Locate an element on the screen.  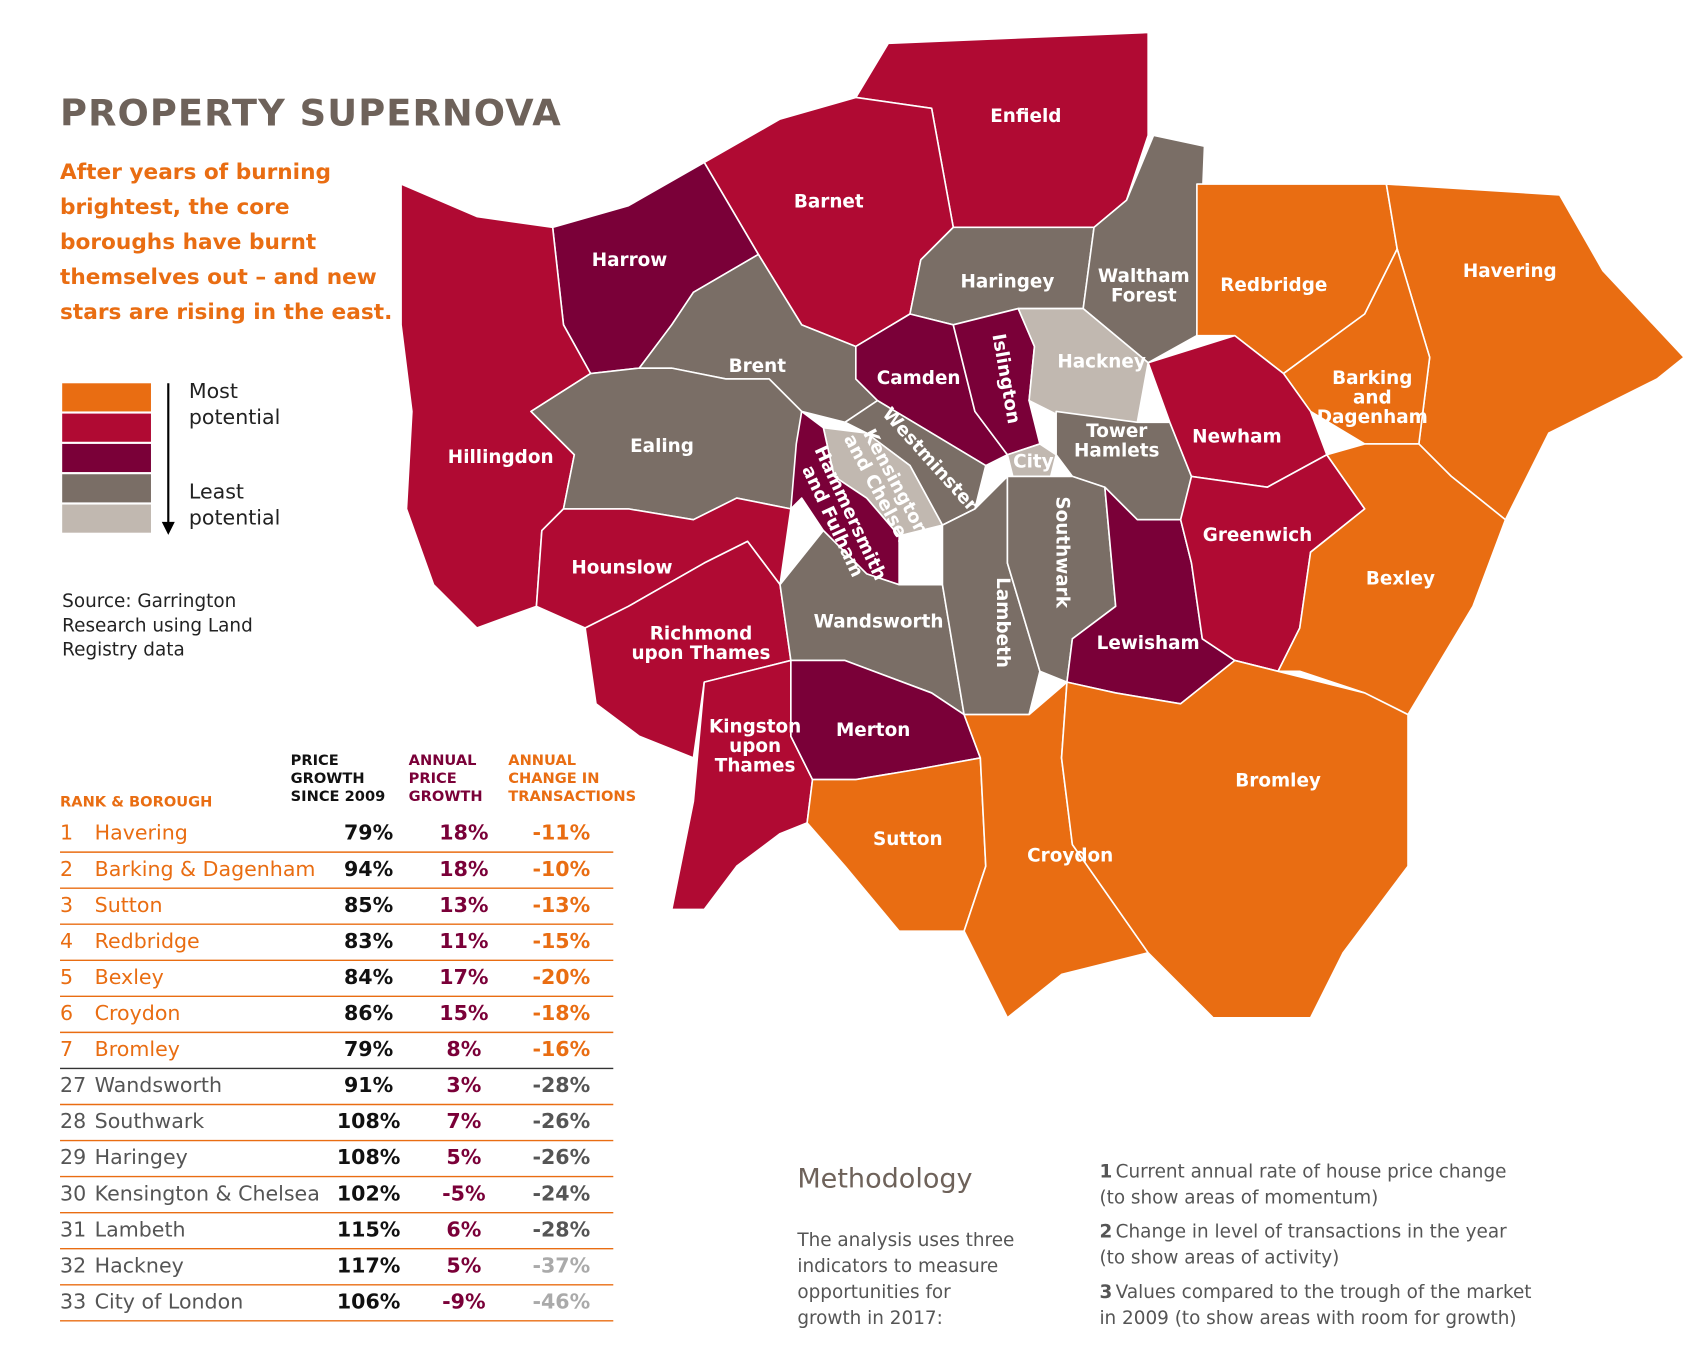
table-cell: 83% is located at coordinates (368, 941).